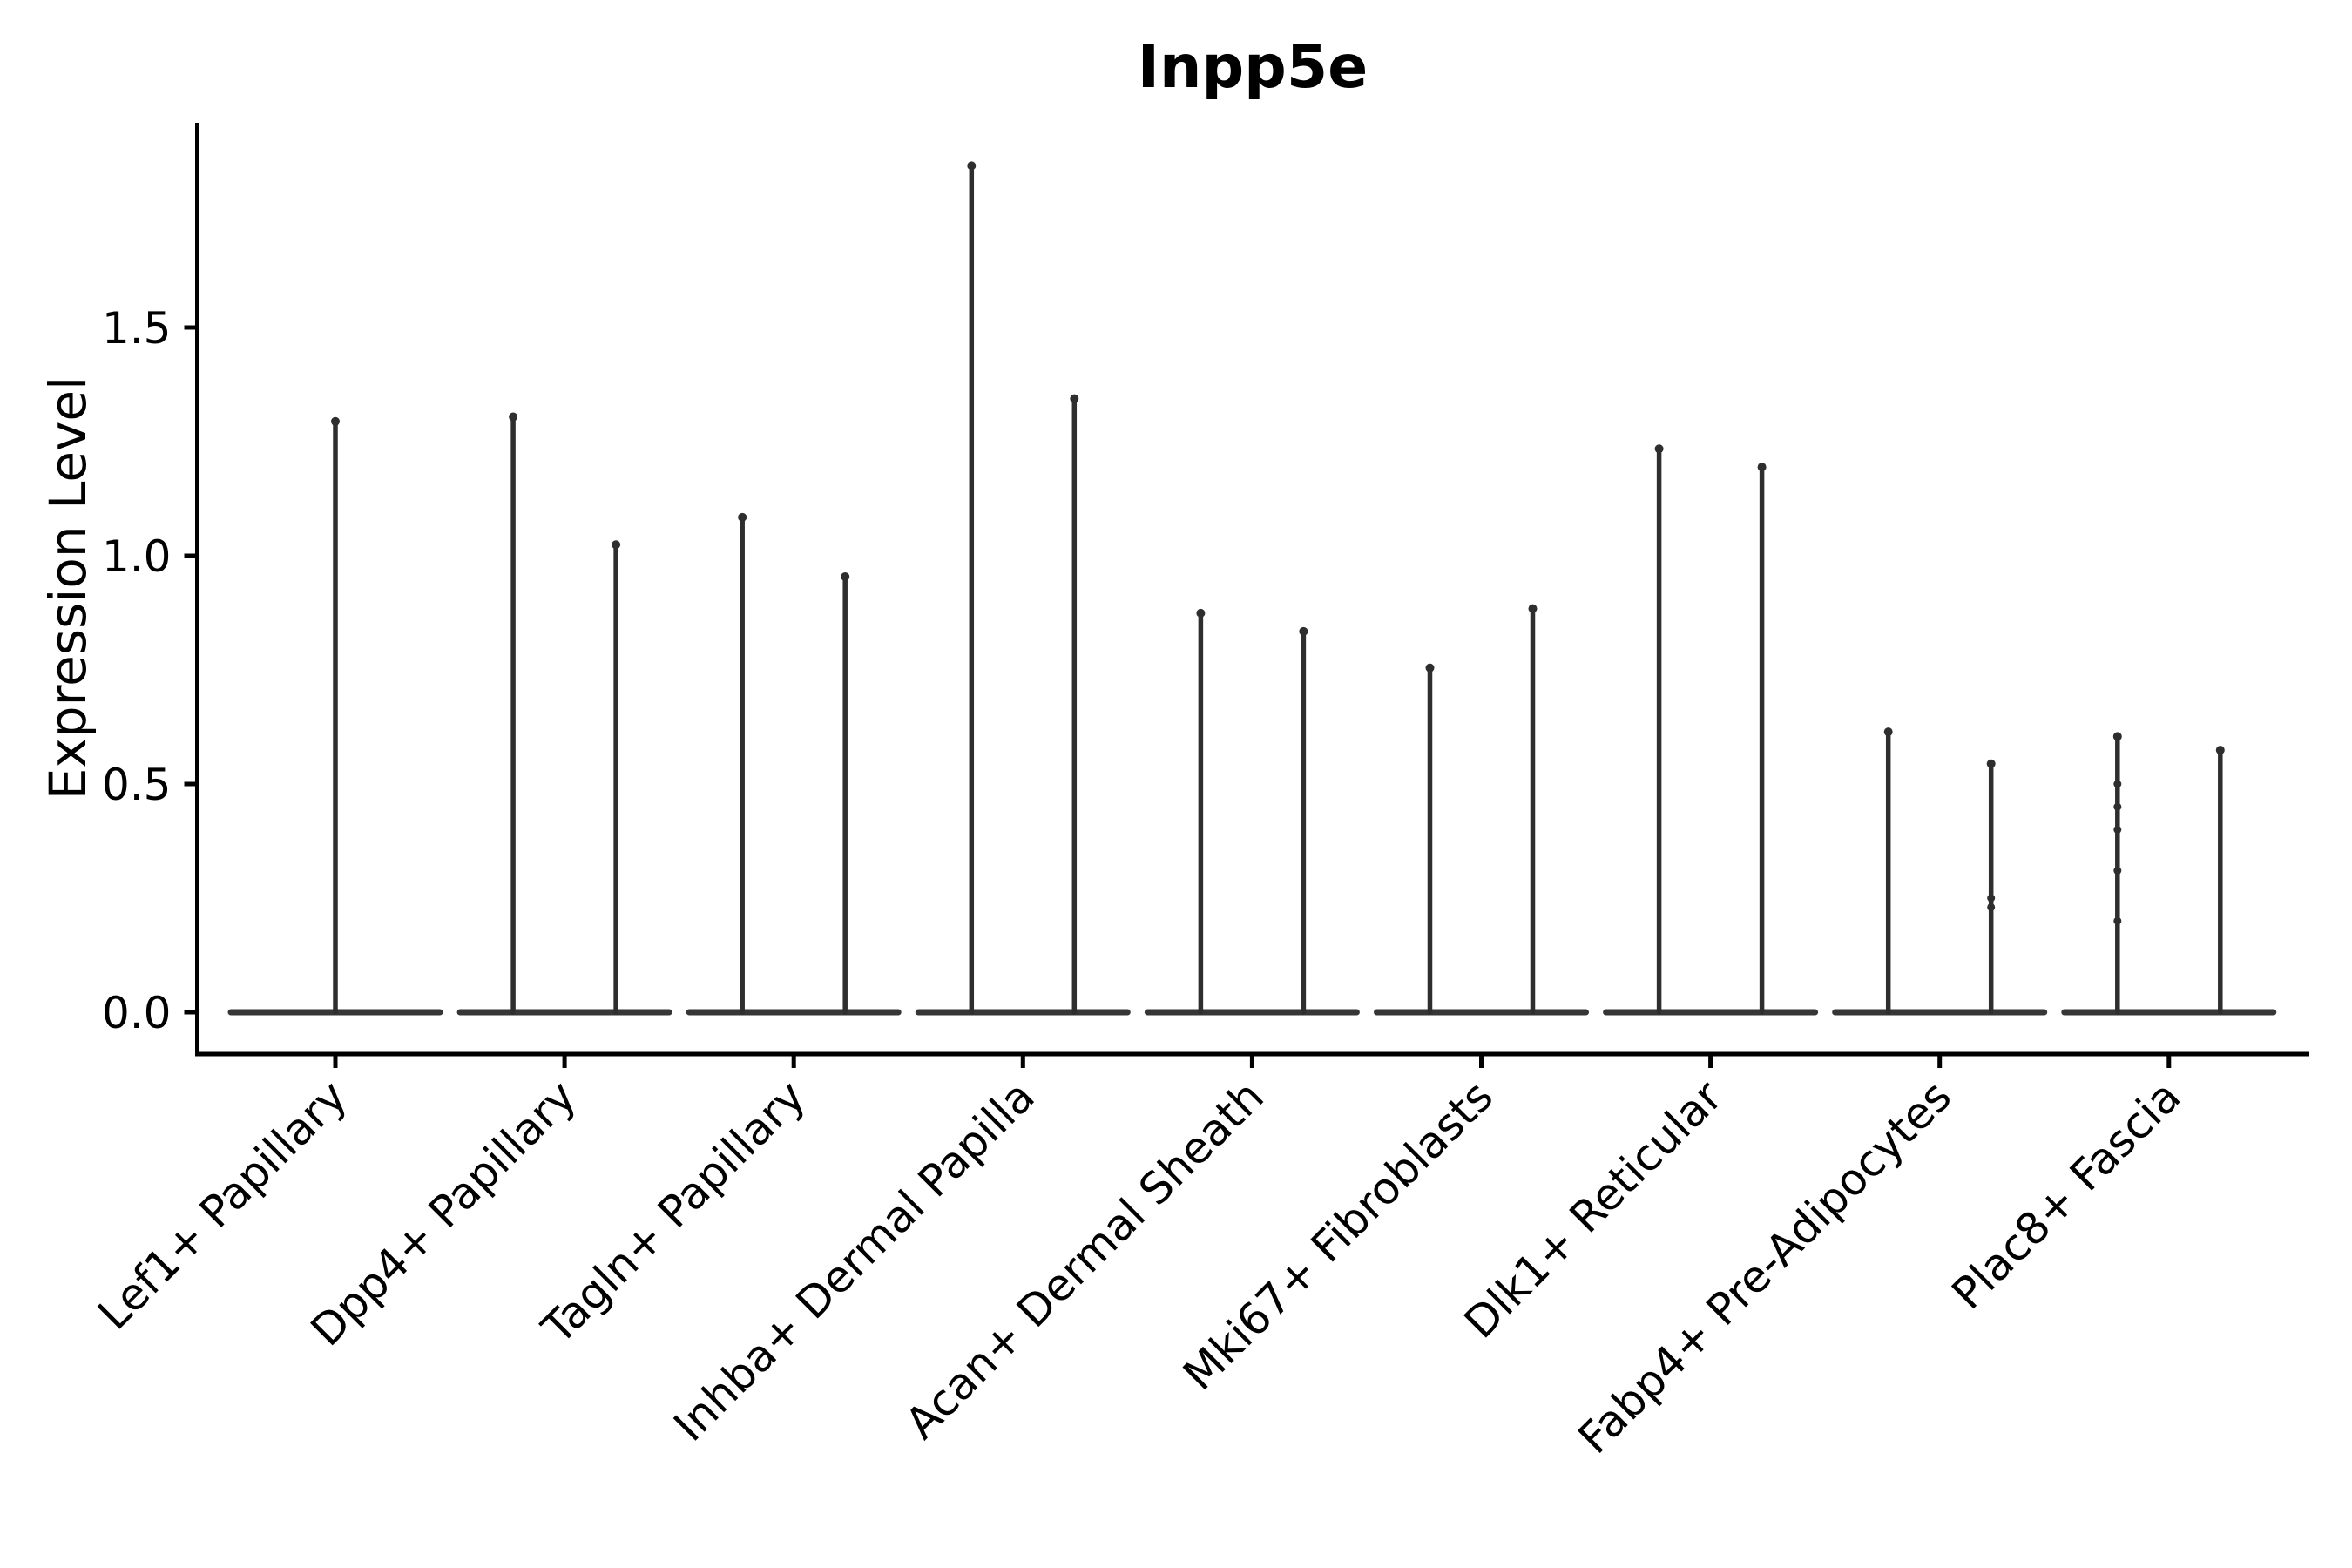 Image resolution: width=2352 pixels, height=1568 pixels. I want to click on y-tick-label: 0.5, so click(137, 785).